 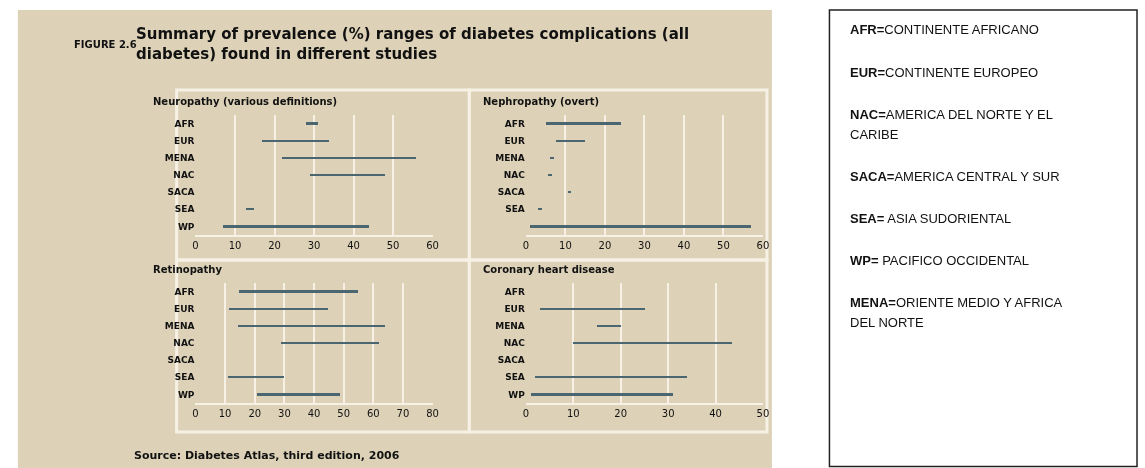 What do you see at coordinates (931, 218) in the screenshot?
I see `text: SEA= ASIA SUDORIENTAL` at bounding box center [931, 218].